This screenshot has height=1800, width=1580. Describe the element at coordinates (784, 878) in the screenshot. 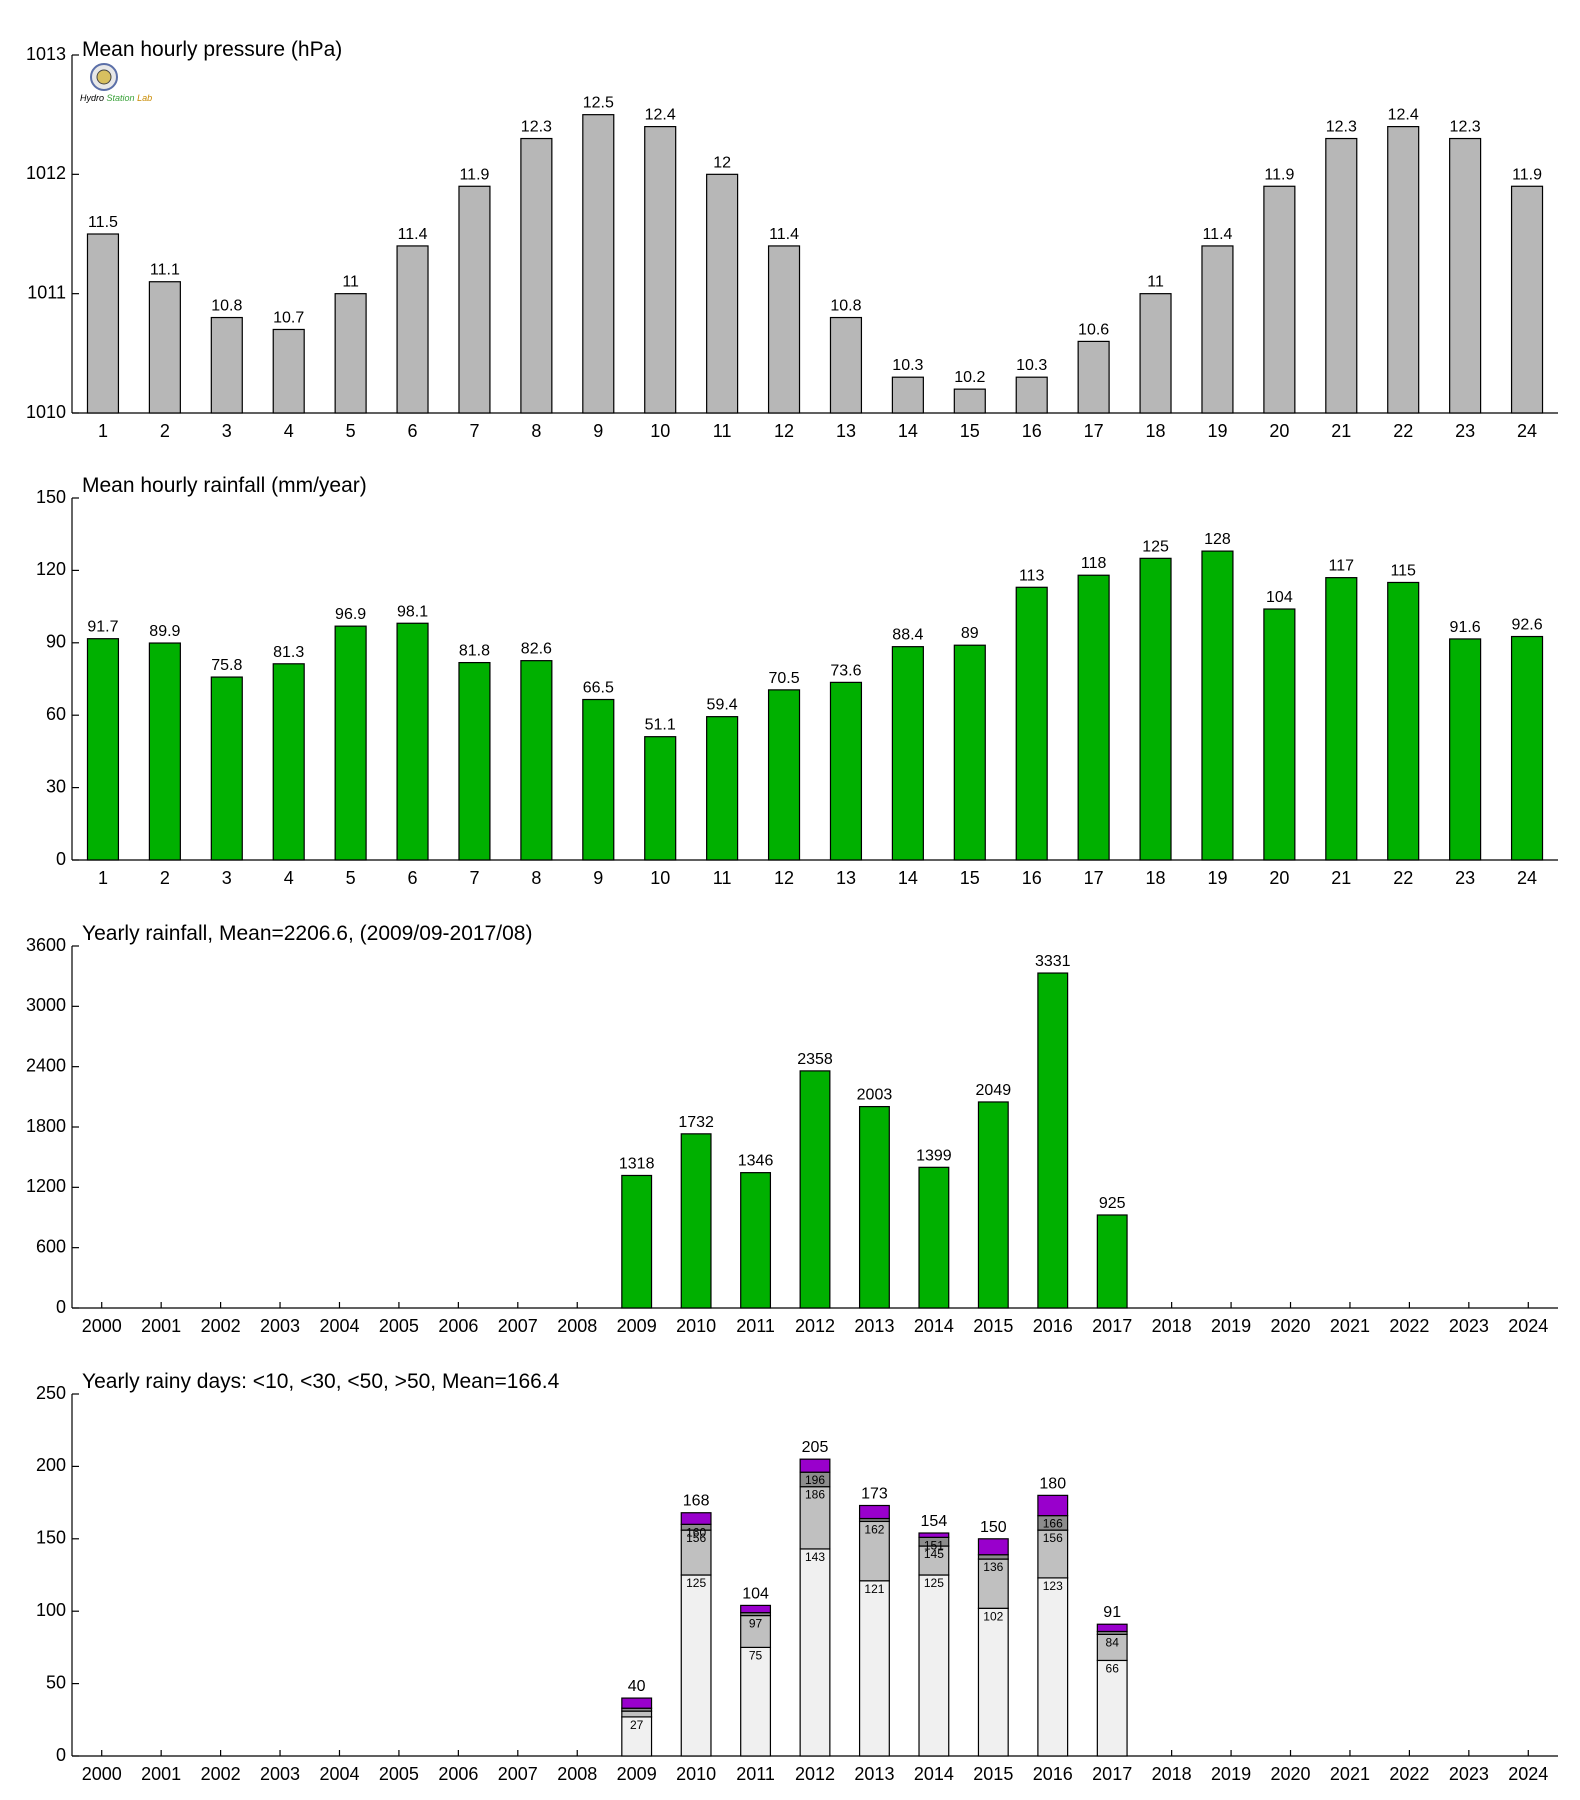

I see `x-tick-label: 12` at that location.